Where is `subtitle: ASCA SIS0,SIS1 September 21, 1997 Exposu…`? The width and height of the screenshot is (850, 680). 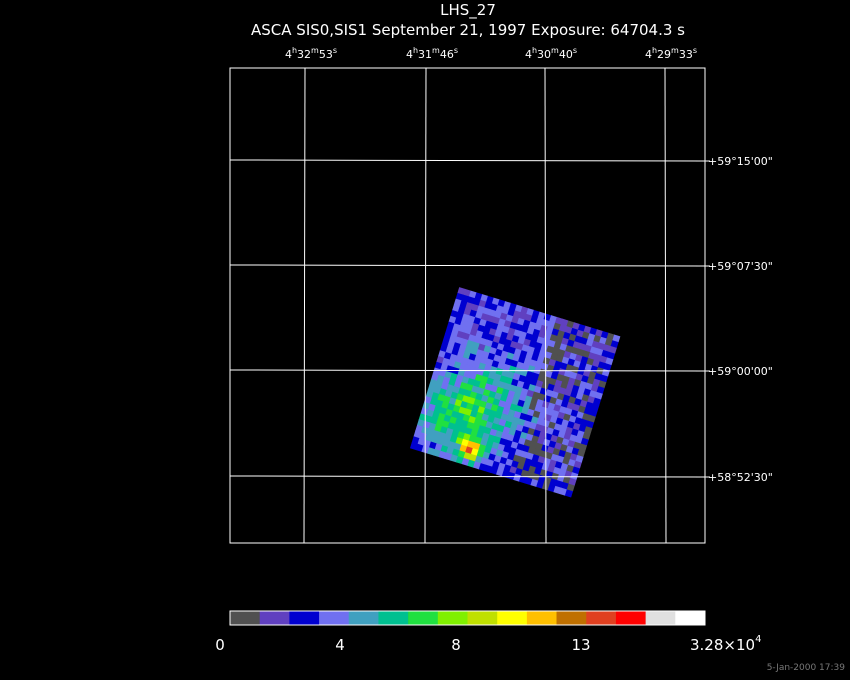
subtitle: ASCA SIS0,SIS1 September 21, 1997 Exposu… is located at coordinates (468, 30).